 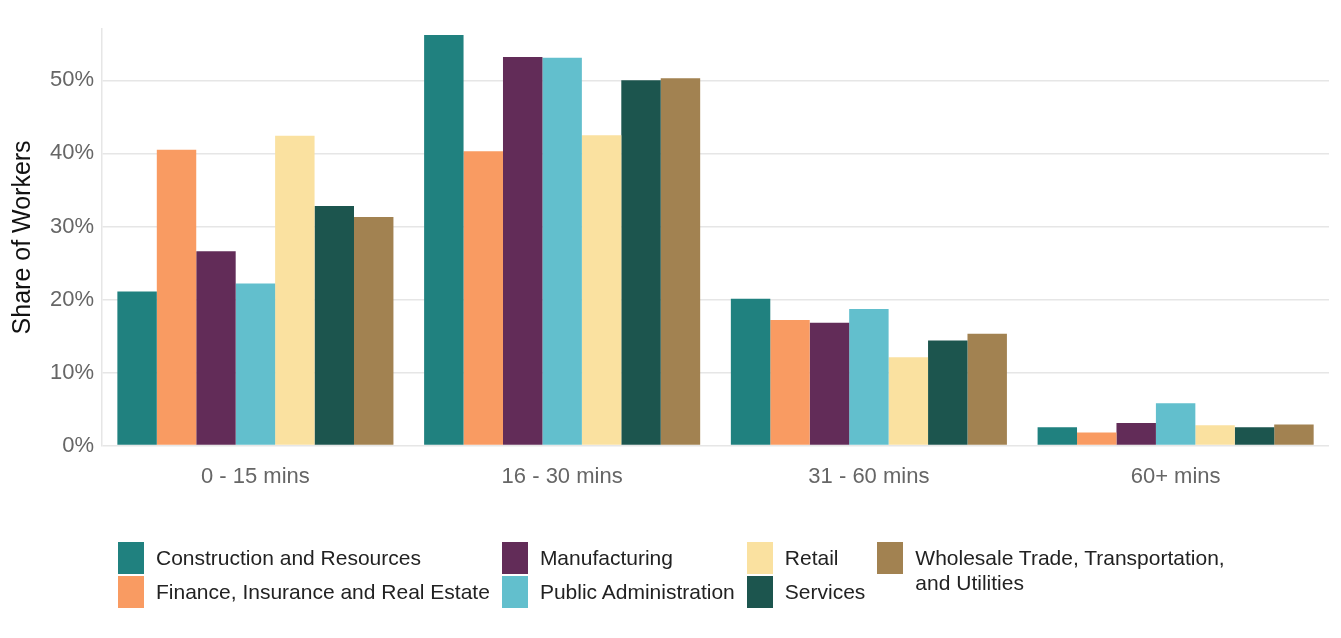 I want to click on legend-label: Finance, Insurance and Real Estate, so click(x=323, y=591).